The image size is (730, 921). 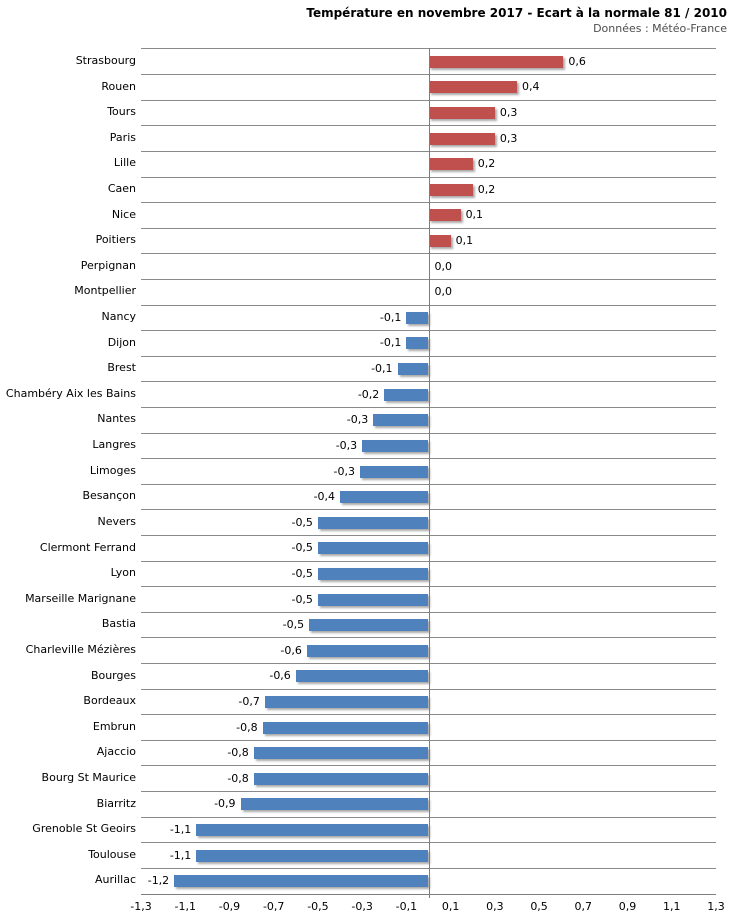 What do you see at coordinates (116, 521) in the screenshot?
I see `category-label: Nevers` at bounding box center [116, 521].